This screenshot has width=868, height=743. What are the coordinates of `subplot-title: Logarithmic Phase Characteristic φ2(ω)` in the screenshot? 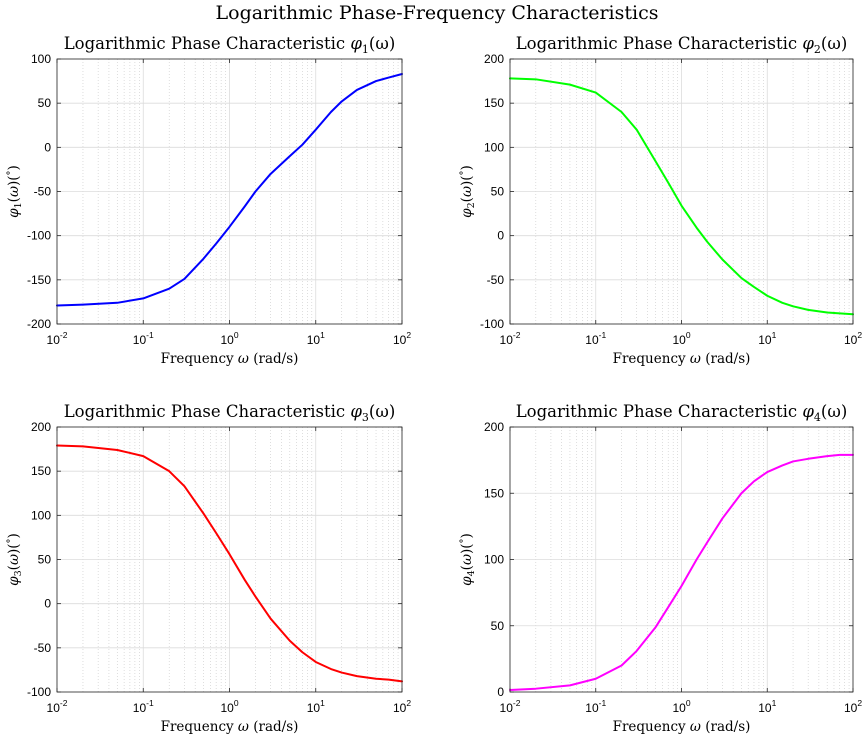 It's located at (682, 45).